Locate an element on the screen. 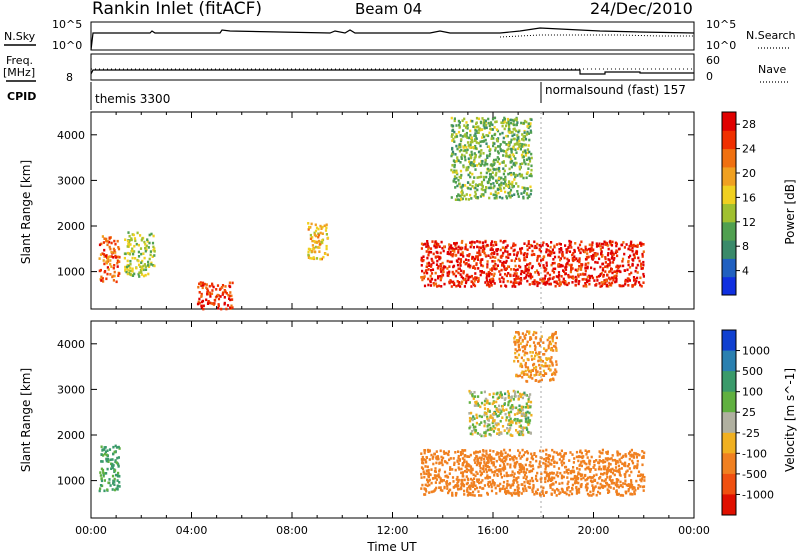 The width and height of the screenshot is (800, 554). freq-unit-label: [MHz] is located at coordinates (19, 72).